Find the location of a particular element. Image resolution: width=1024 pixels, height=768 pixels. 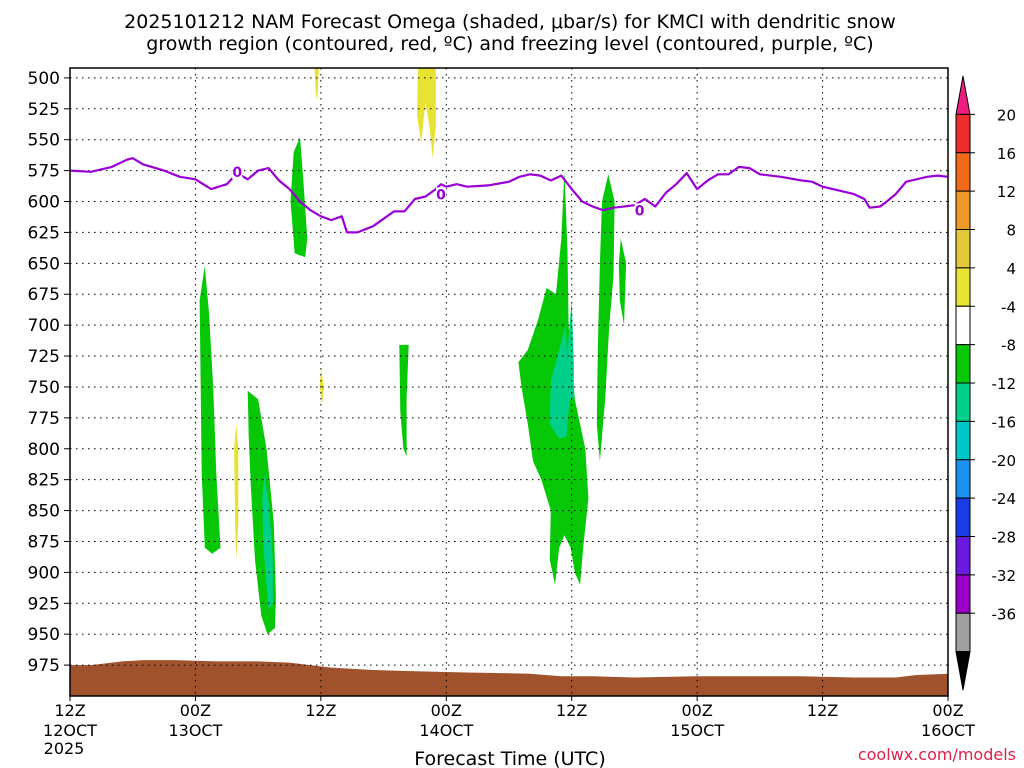

y-tick-label: 600 is located at coordinates (44, 203).